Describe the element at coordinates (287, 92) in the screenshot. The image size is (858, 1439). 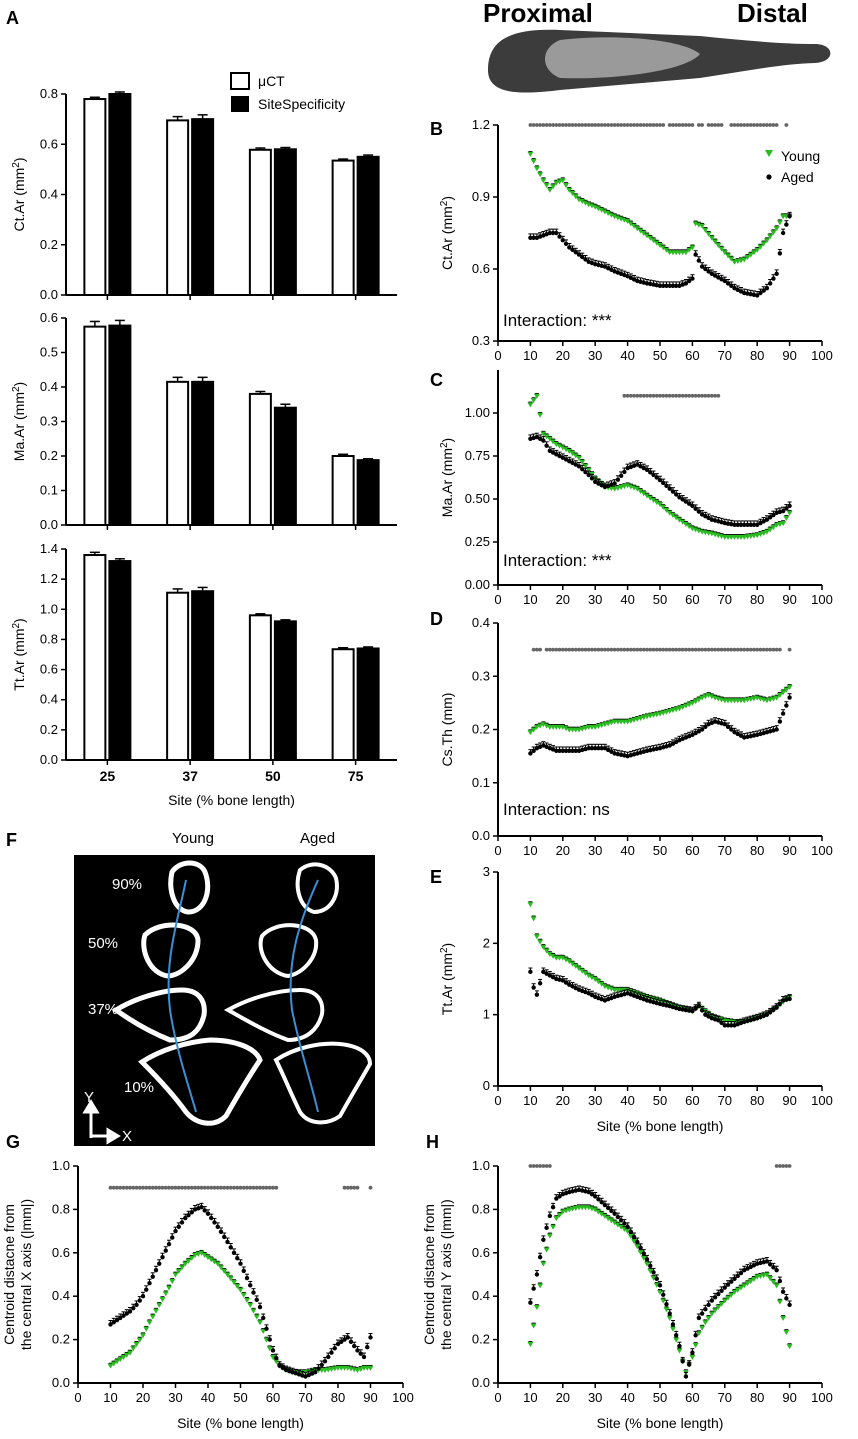
I see `legend-a: μCT SiteSpecificity` at that location.